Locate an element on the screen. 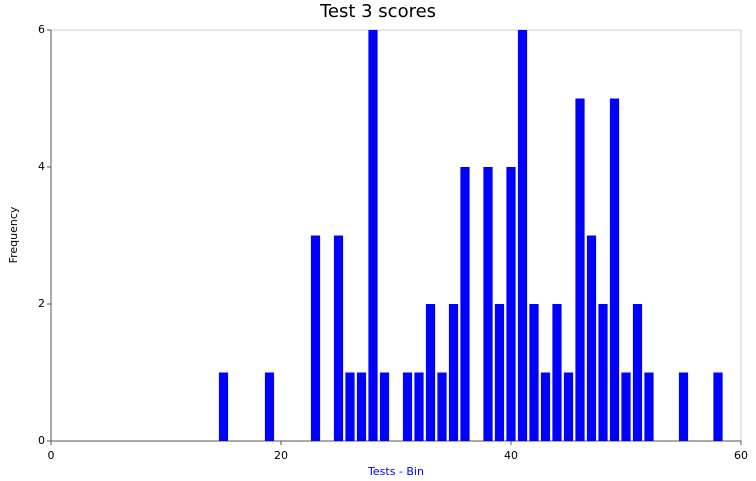  x-tick-label: 40 is located at coordinates (511, 455).